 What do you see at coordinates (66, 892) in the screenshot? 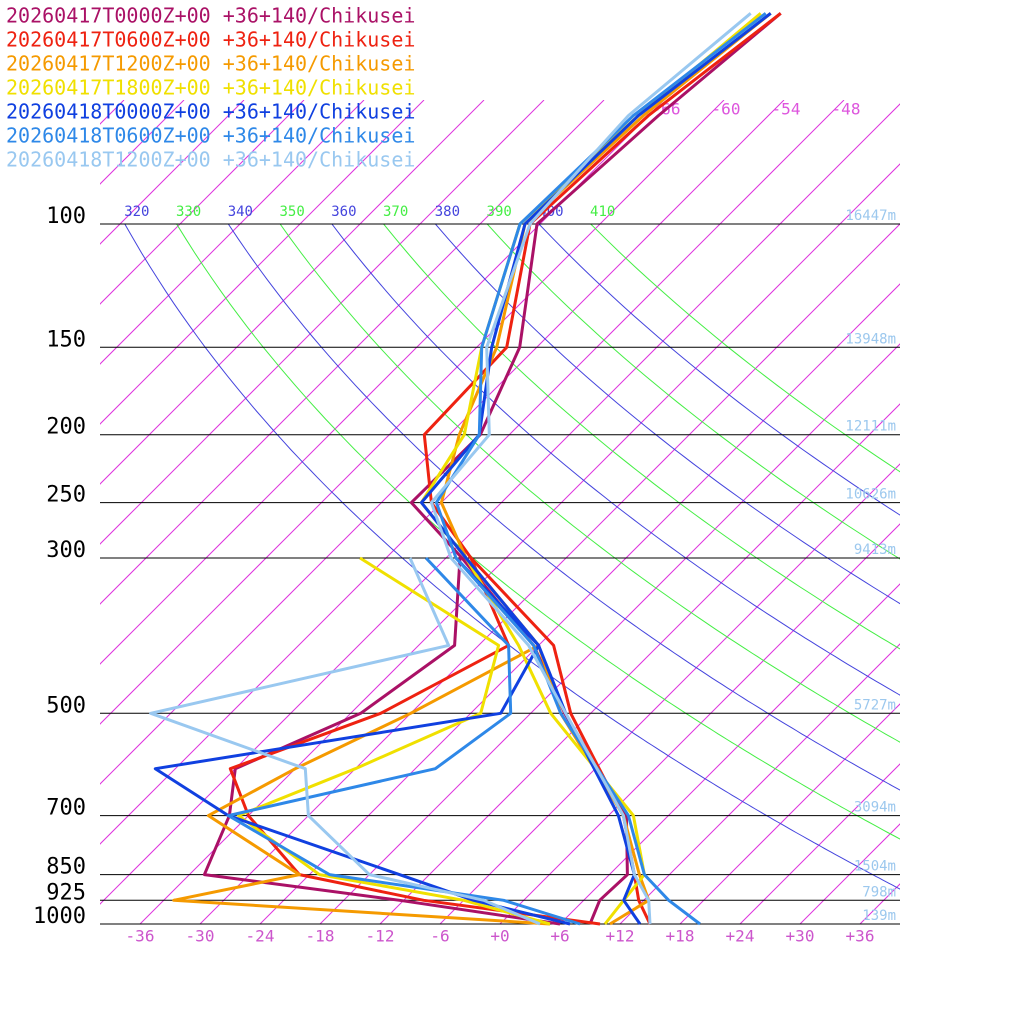
I see `pressure-label: 925` at bounding box center [66, 892].